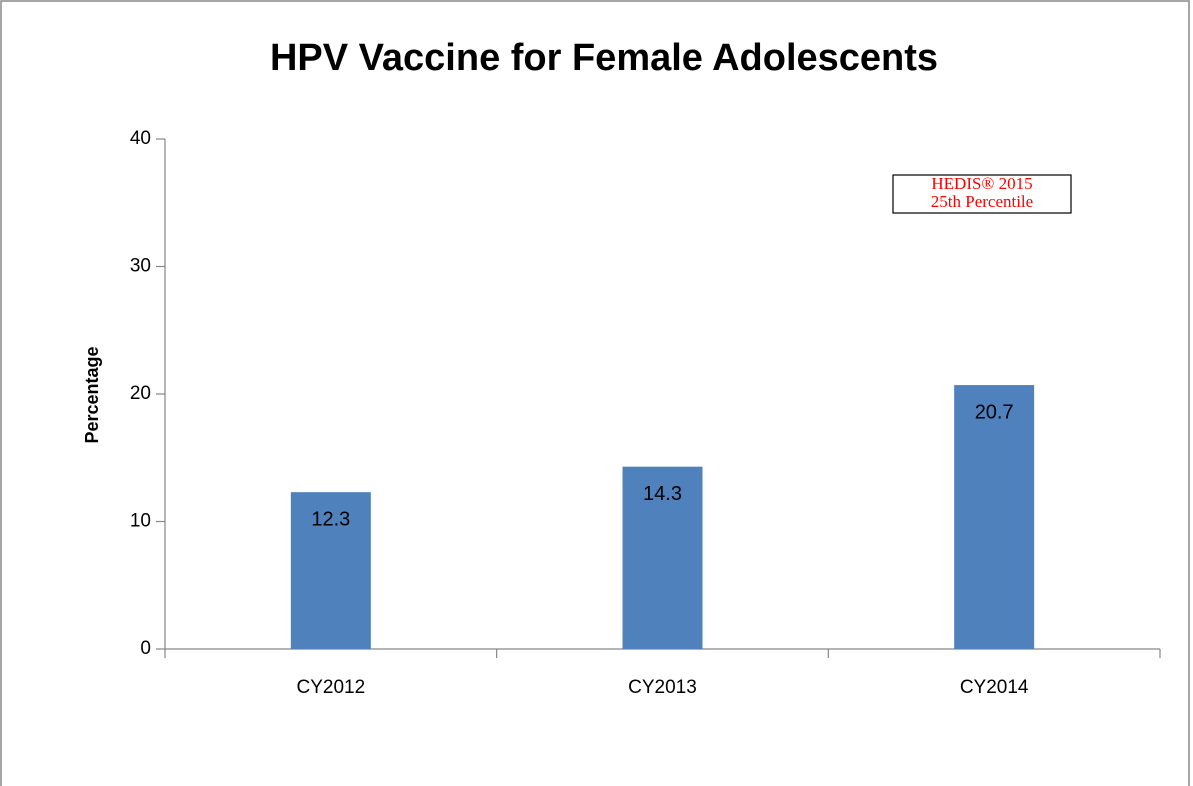 The height and width of the screenshot is (786, 1193). What do you see at coordinates (145, 648) in the screenshot?
I see `y-tick-label: 0` at bounding box center [145, 648].